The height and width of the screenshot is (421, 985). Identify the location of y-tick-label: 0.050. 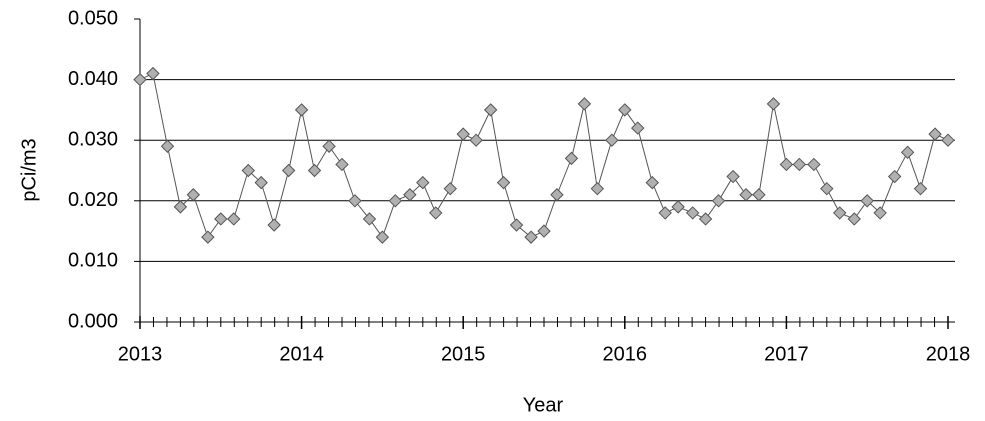
(93, 18).